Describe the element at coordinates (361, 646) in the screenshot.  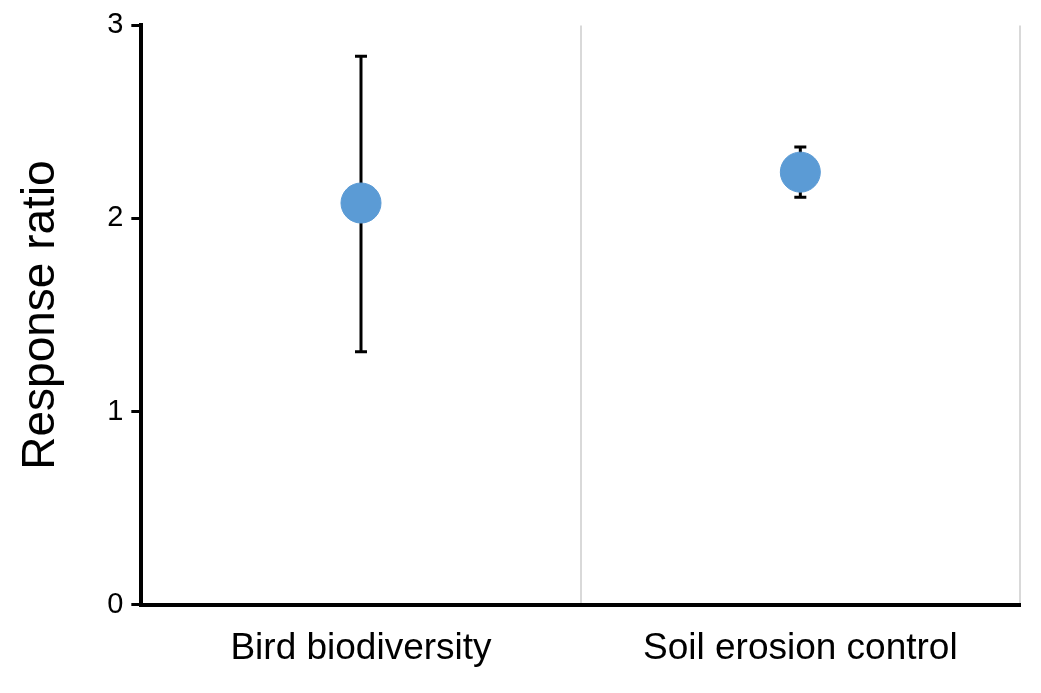
I see `x-tick-label: Bird biodiversity` at that location.